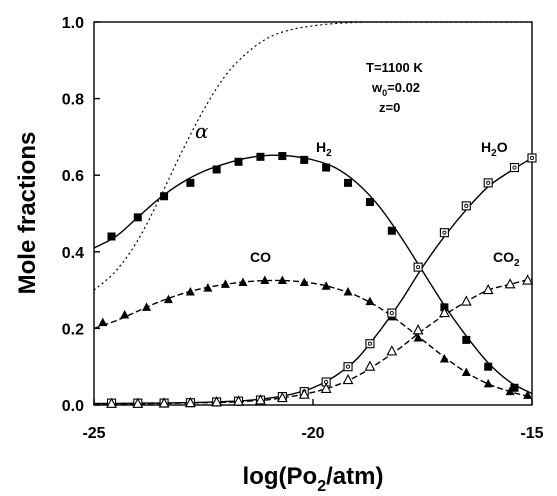 The width and height of the screenshot is (557, 496). What do you see at coordinates (73, 23) in the screenshot?
I see `y-tick-label: 1.0` at bounding box center [73, 23].